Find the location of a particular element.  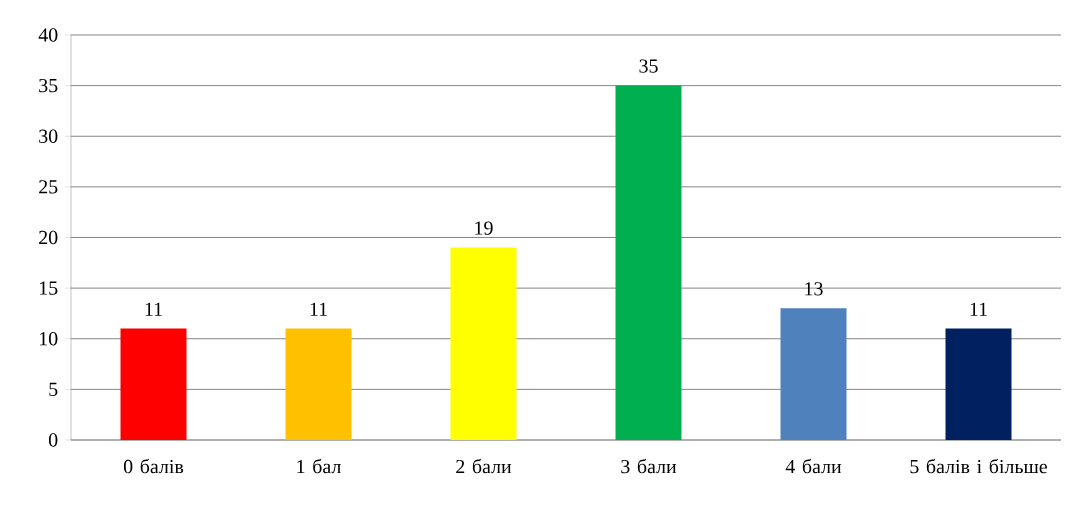

x-tick-label: 4 бали is located at coordinates (813, 466).